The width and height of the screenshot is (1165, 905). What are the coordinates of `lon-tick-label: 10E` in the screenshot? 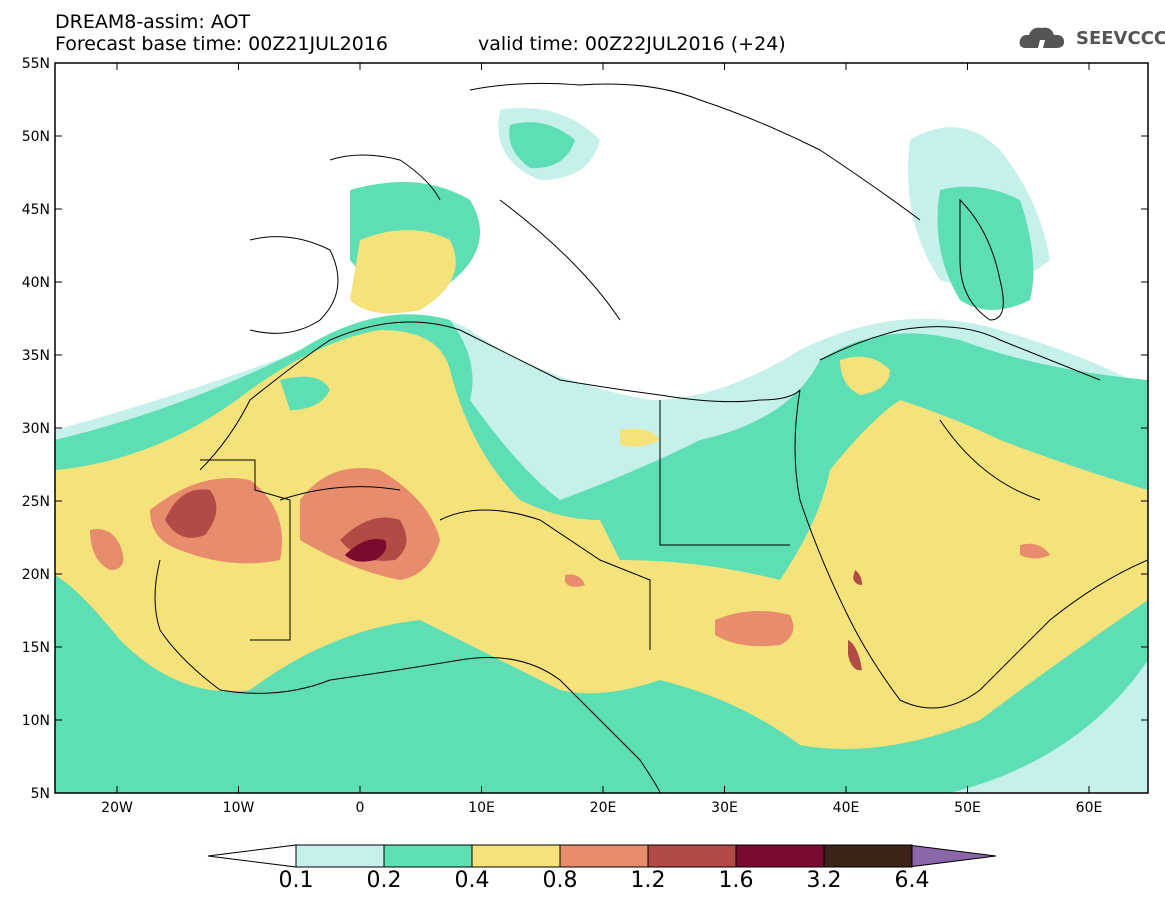 It's located at (481, 808).